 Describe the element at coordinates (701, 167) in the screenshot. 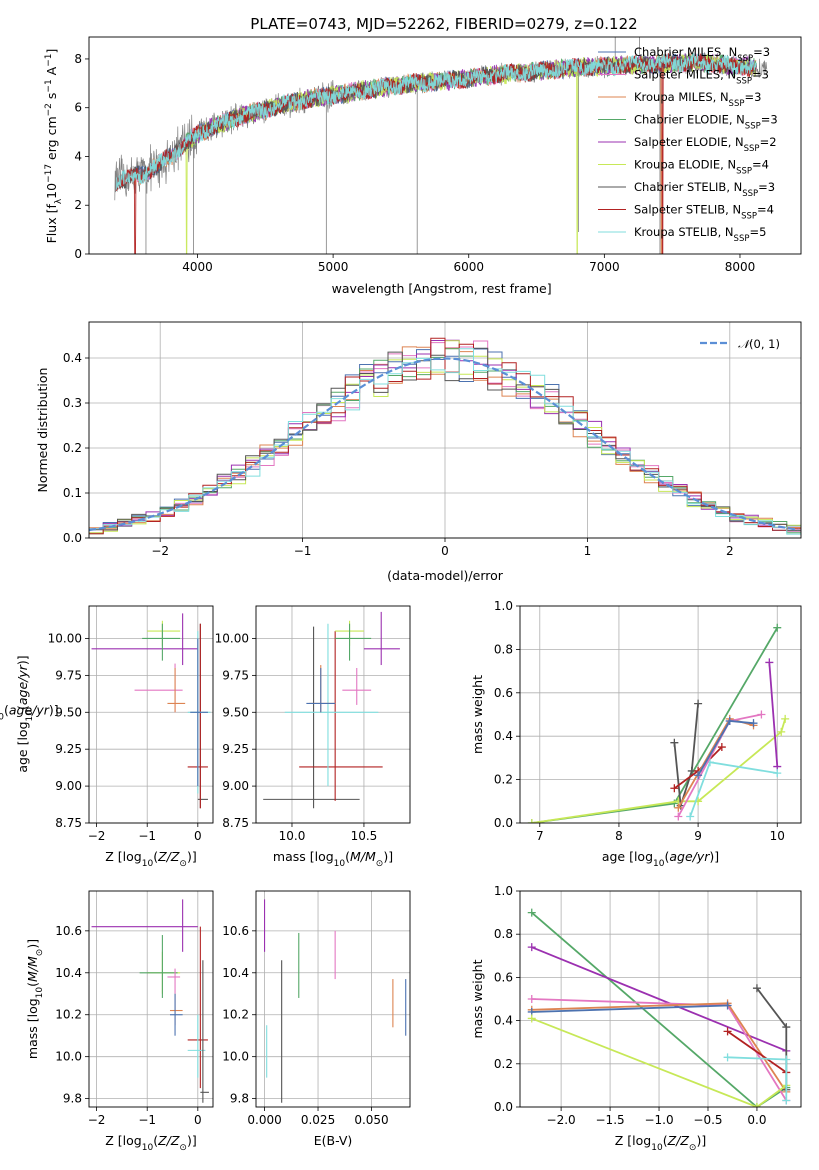

I see `legend-entry: Kroupa ELODIE, NSSP=4` at that location.